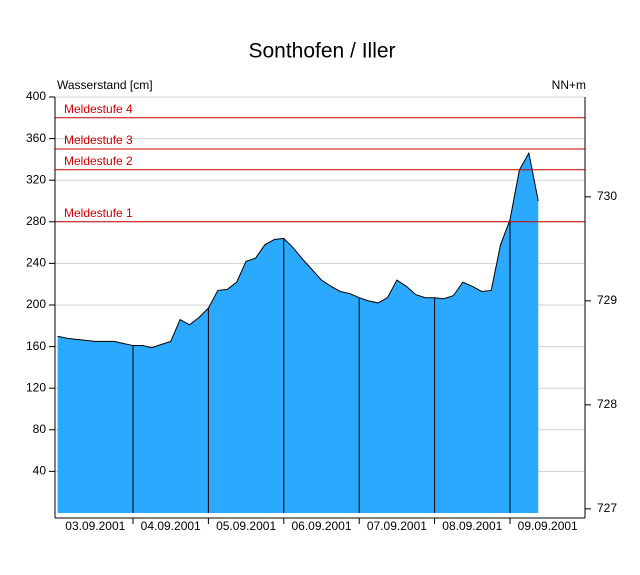 The image size is (640, 575). I want to click on y-tick-label: 360, so click(36, 138).